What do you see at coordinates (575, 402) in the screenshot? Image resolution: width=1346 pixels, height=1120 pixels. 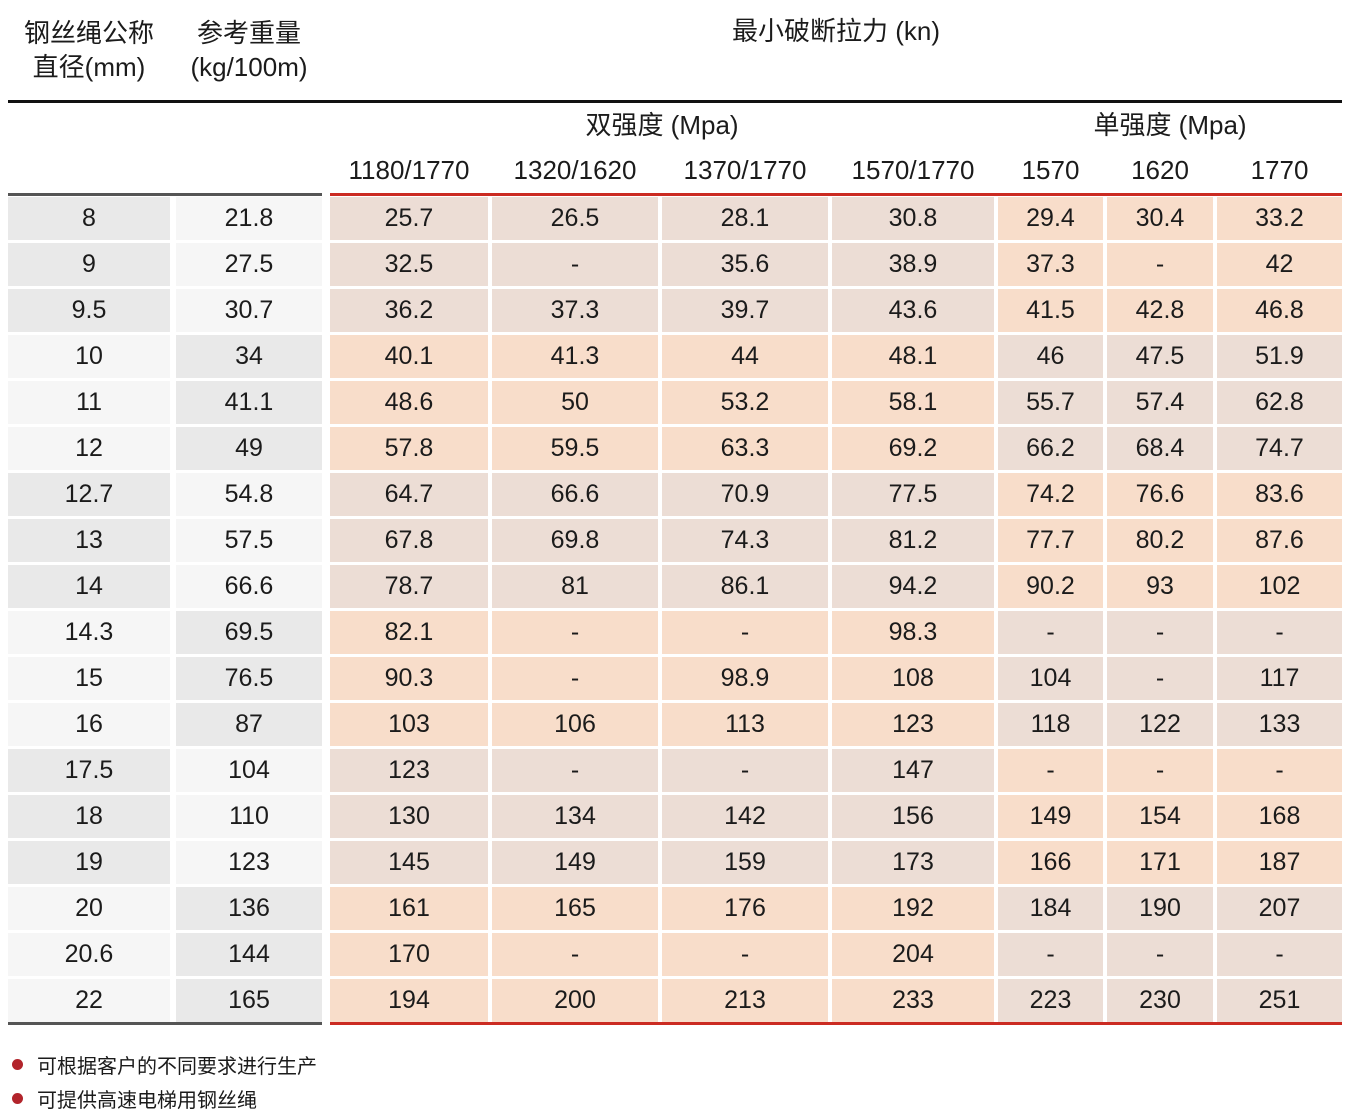 I see `dual-strength-cell: 50` at bounding box center [575, 402].